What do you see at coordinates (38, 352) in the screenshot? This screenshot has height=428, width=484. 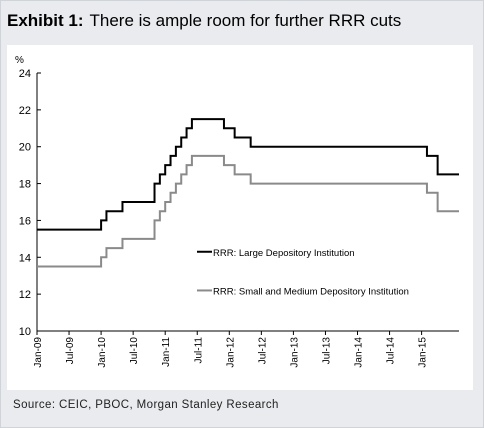 I see `x-tick-label: Jan-09` at bounding box center [38, 352].